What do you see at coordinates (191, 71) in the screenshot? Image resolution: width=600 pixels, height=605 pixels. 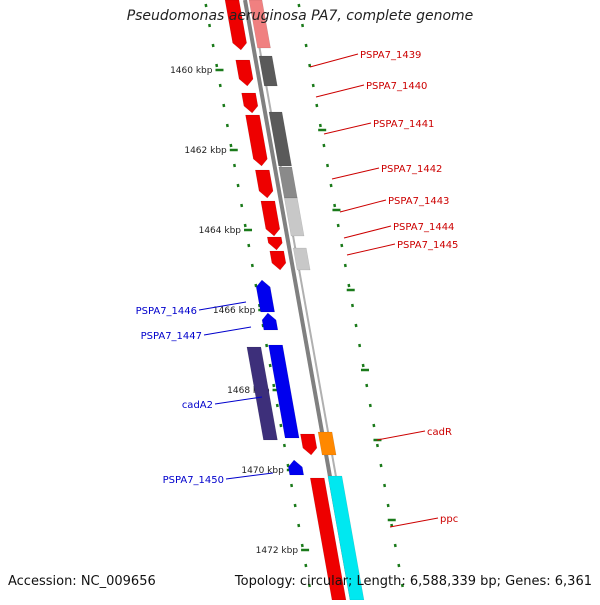 I see `ruler-tick-label: 1460 kbp` at bounding box center [191, 71].